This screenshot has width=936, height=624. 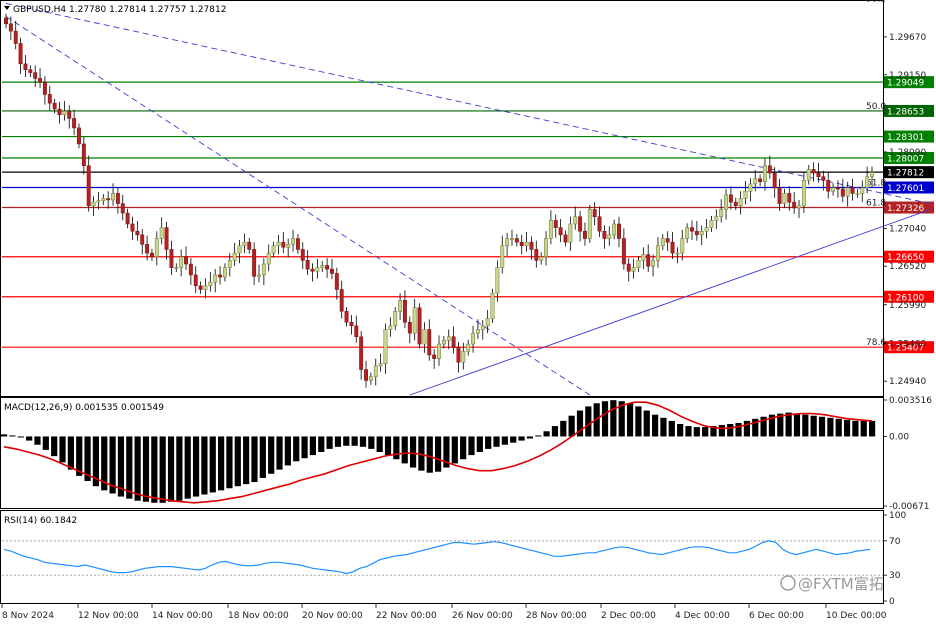 I want to click on level-price-label: 1.27326, so click(x=905, y=209).